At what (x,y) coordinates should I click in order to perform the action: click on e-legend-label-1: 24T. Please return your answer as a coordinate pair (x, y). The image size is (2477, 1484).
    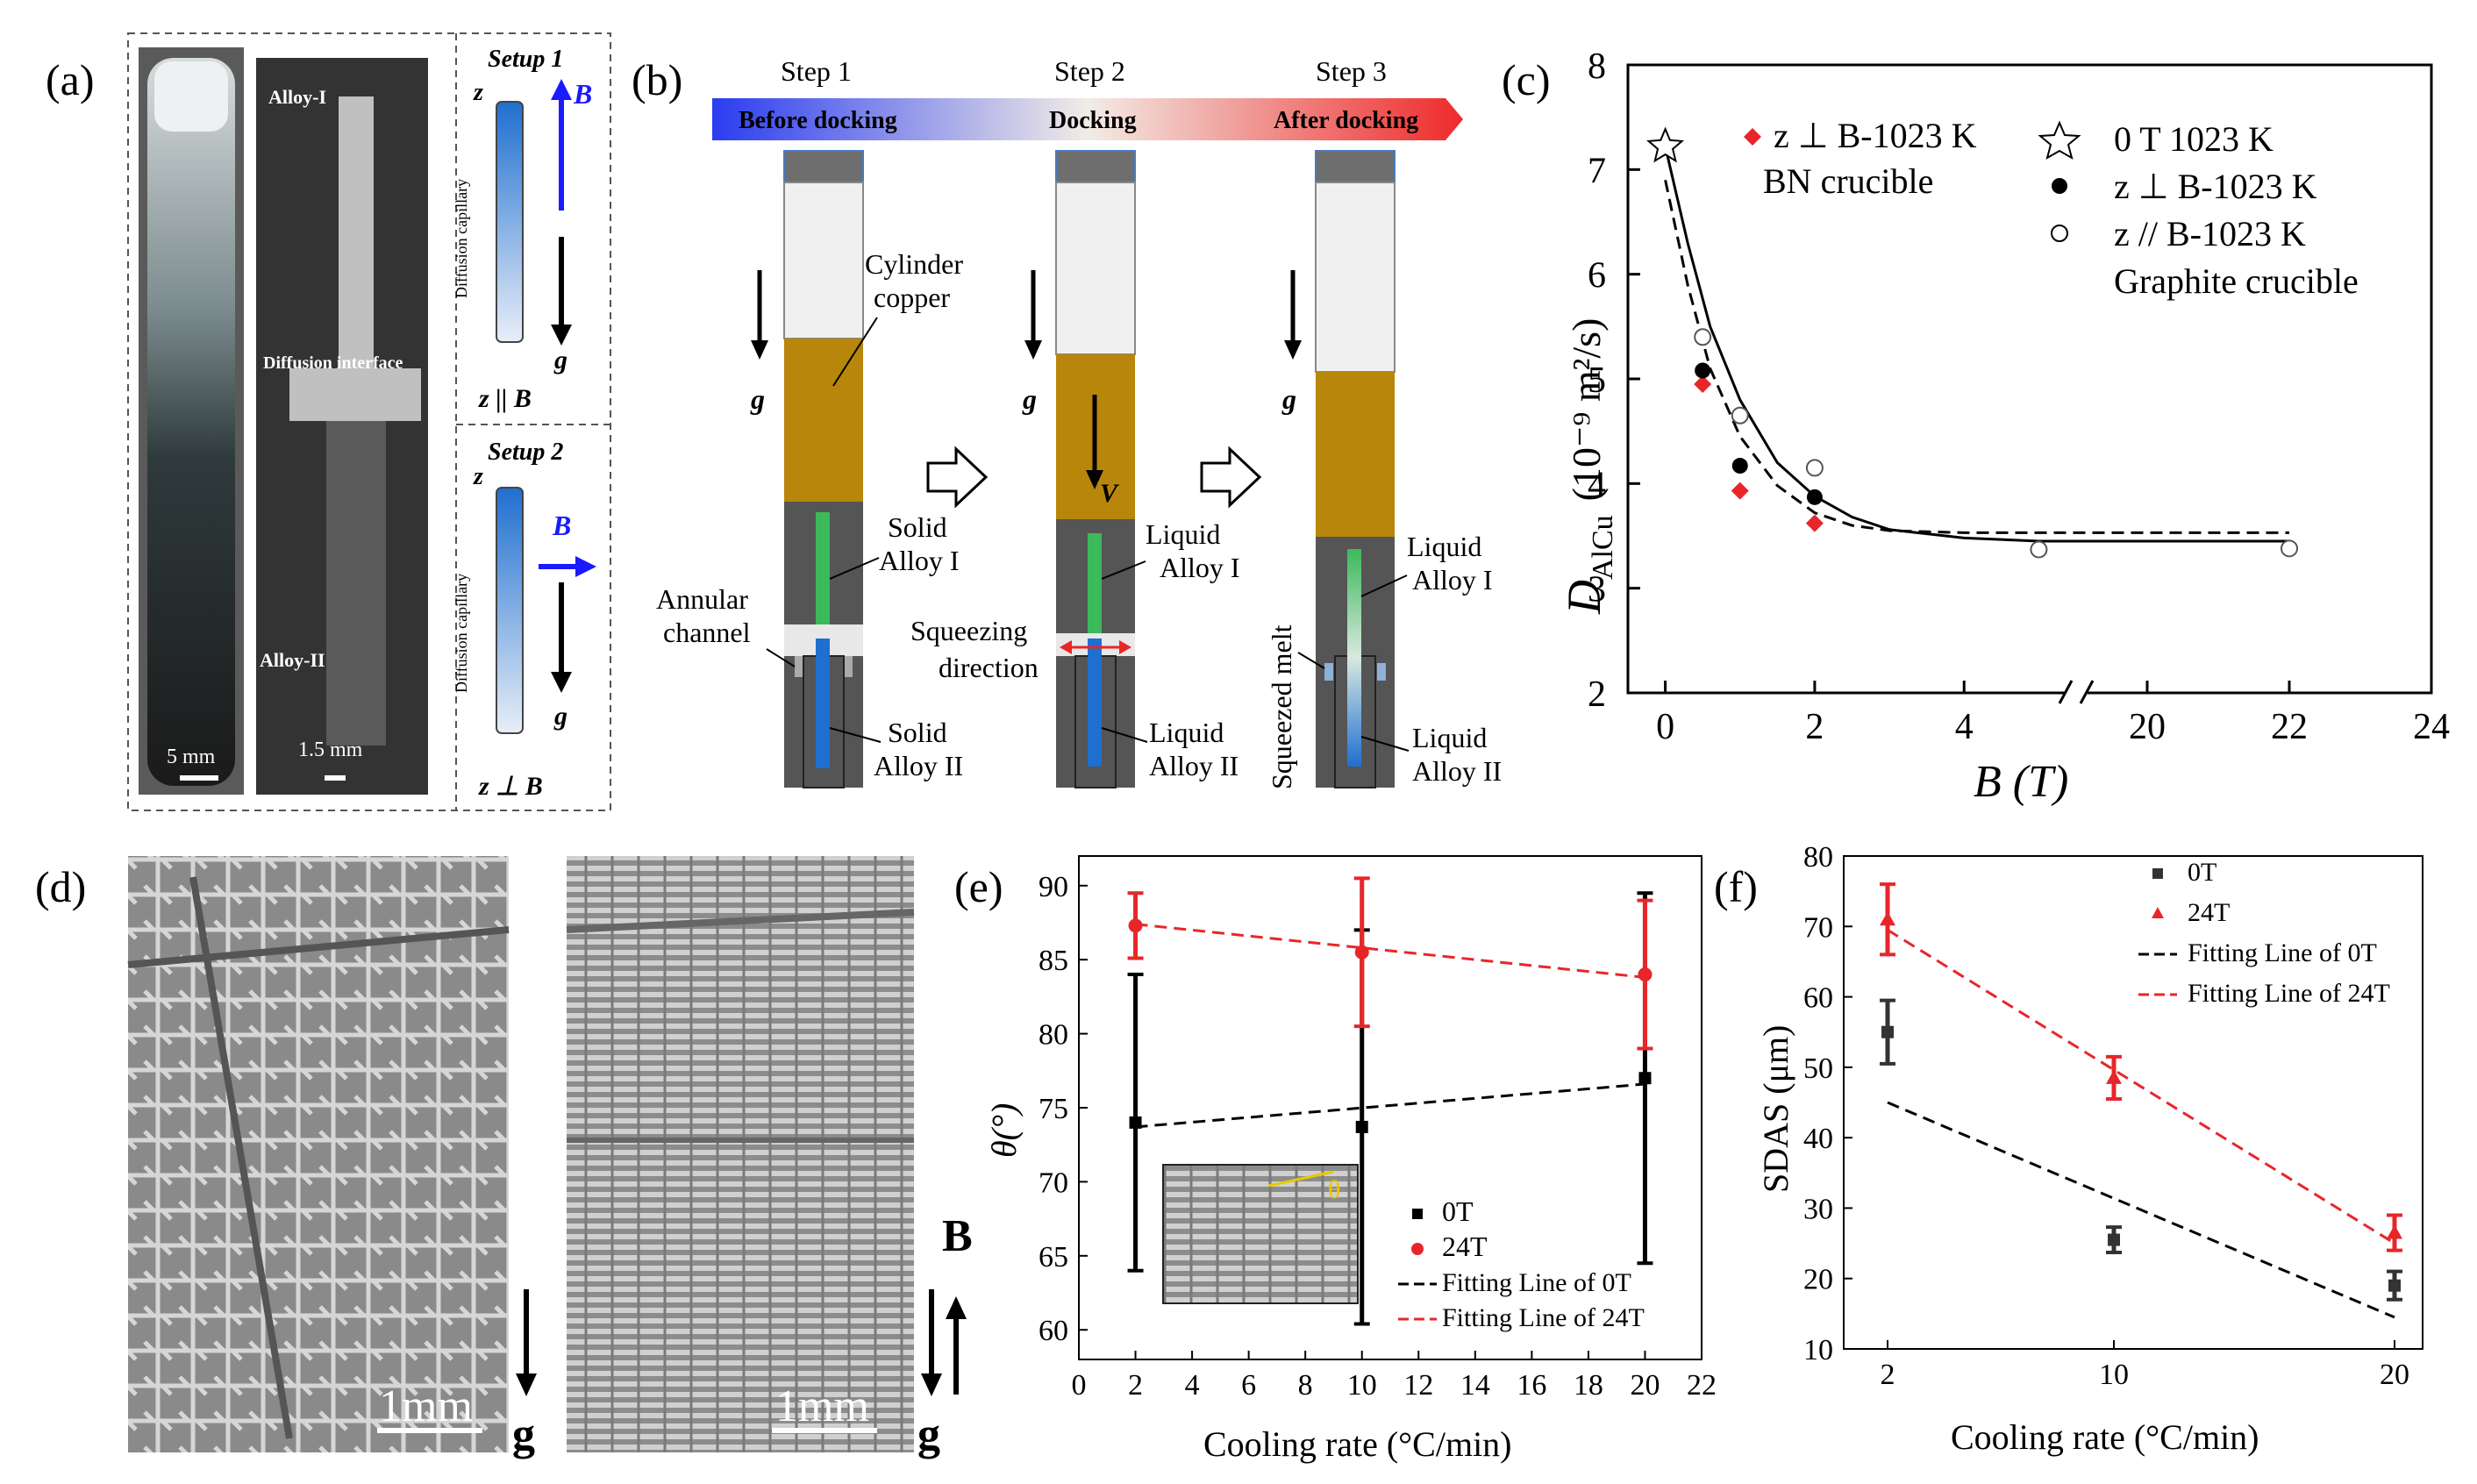
    Looking at the image, I should click on (1465, 1247).